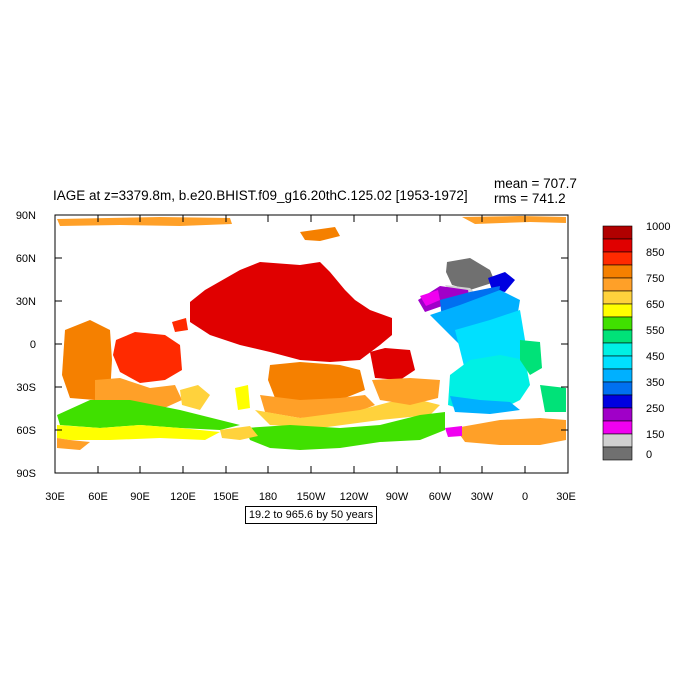 This screenshot has width=700, height=700. What do you see at coordinates (26, 345) in the screenshot?
I see `lat-labels: 90N 60N 30N 0 30S 60S 90S` at bounding box center [26, 345].